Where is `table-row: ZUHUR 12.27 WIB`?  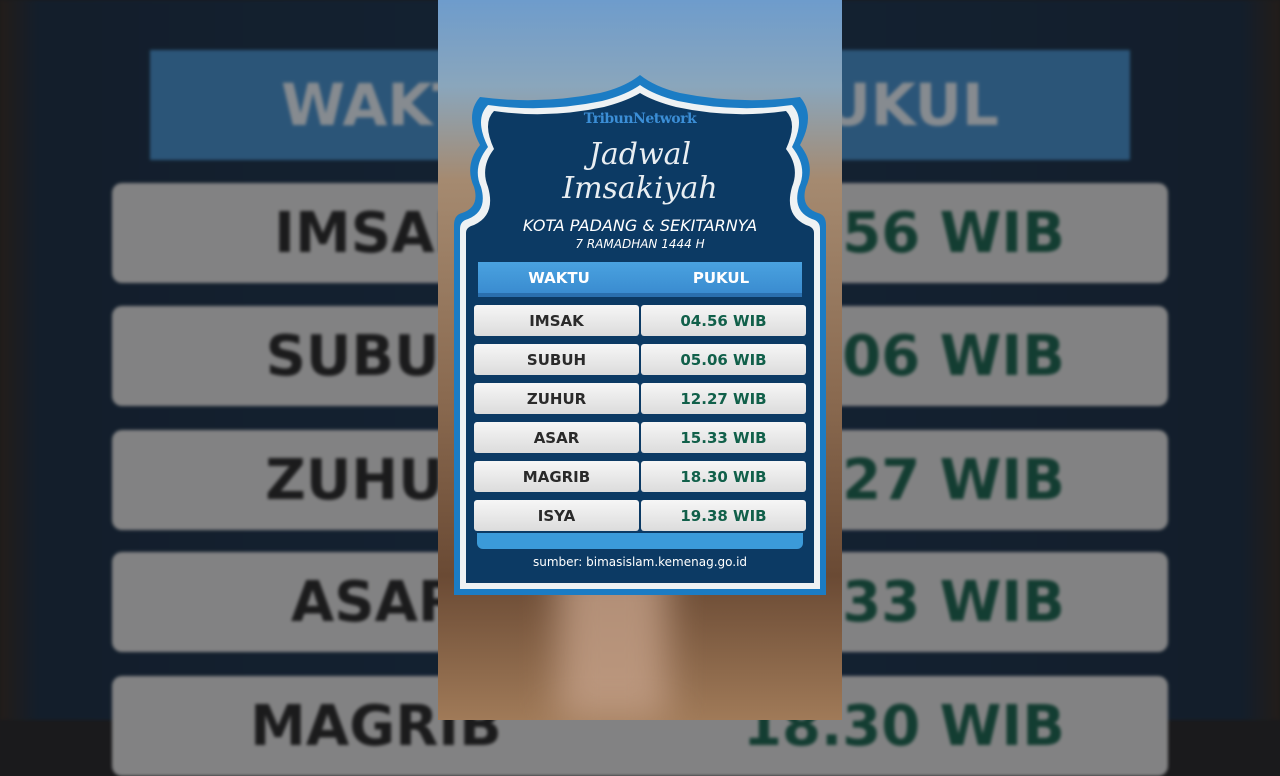 table-row: ZUHUR 12.27 WIB is located at coordinates (640, 398).